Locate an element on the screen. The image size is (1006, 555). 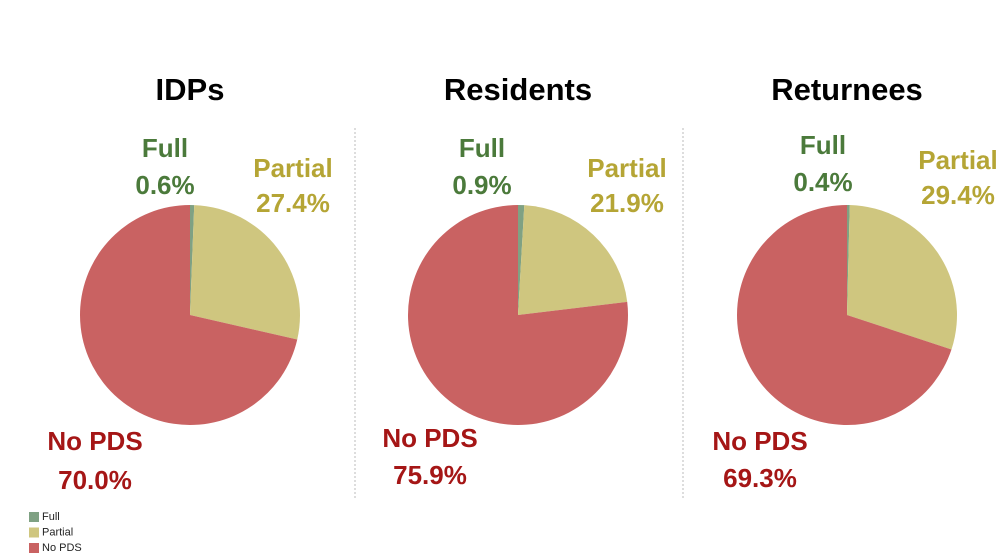
slice-value: 0.6% is located at coordinates (164, 185).